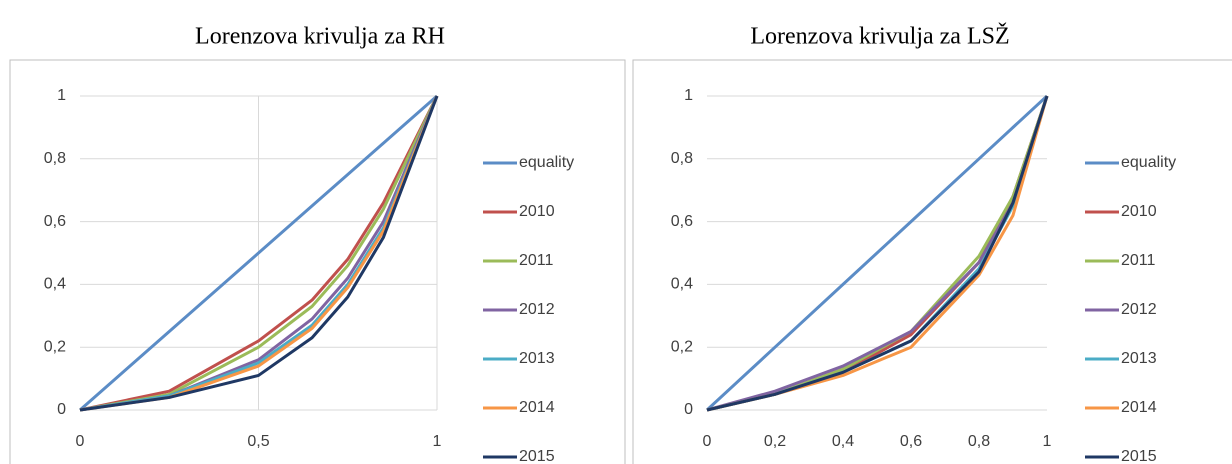  What do you see at coordinates (320, 37) in the screenshot?
I see `chart-title: Lorenzova krivulja za RH` at bounding box center [320, 37].